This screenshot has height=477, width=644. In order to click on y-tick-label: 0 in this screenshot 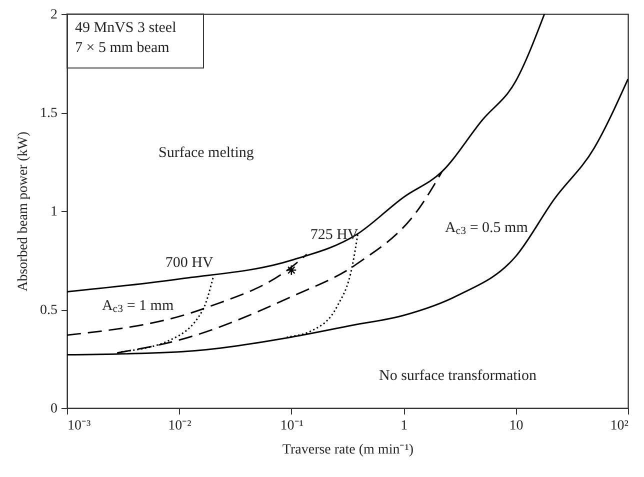, I will do `click(54, 409)`.